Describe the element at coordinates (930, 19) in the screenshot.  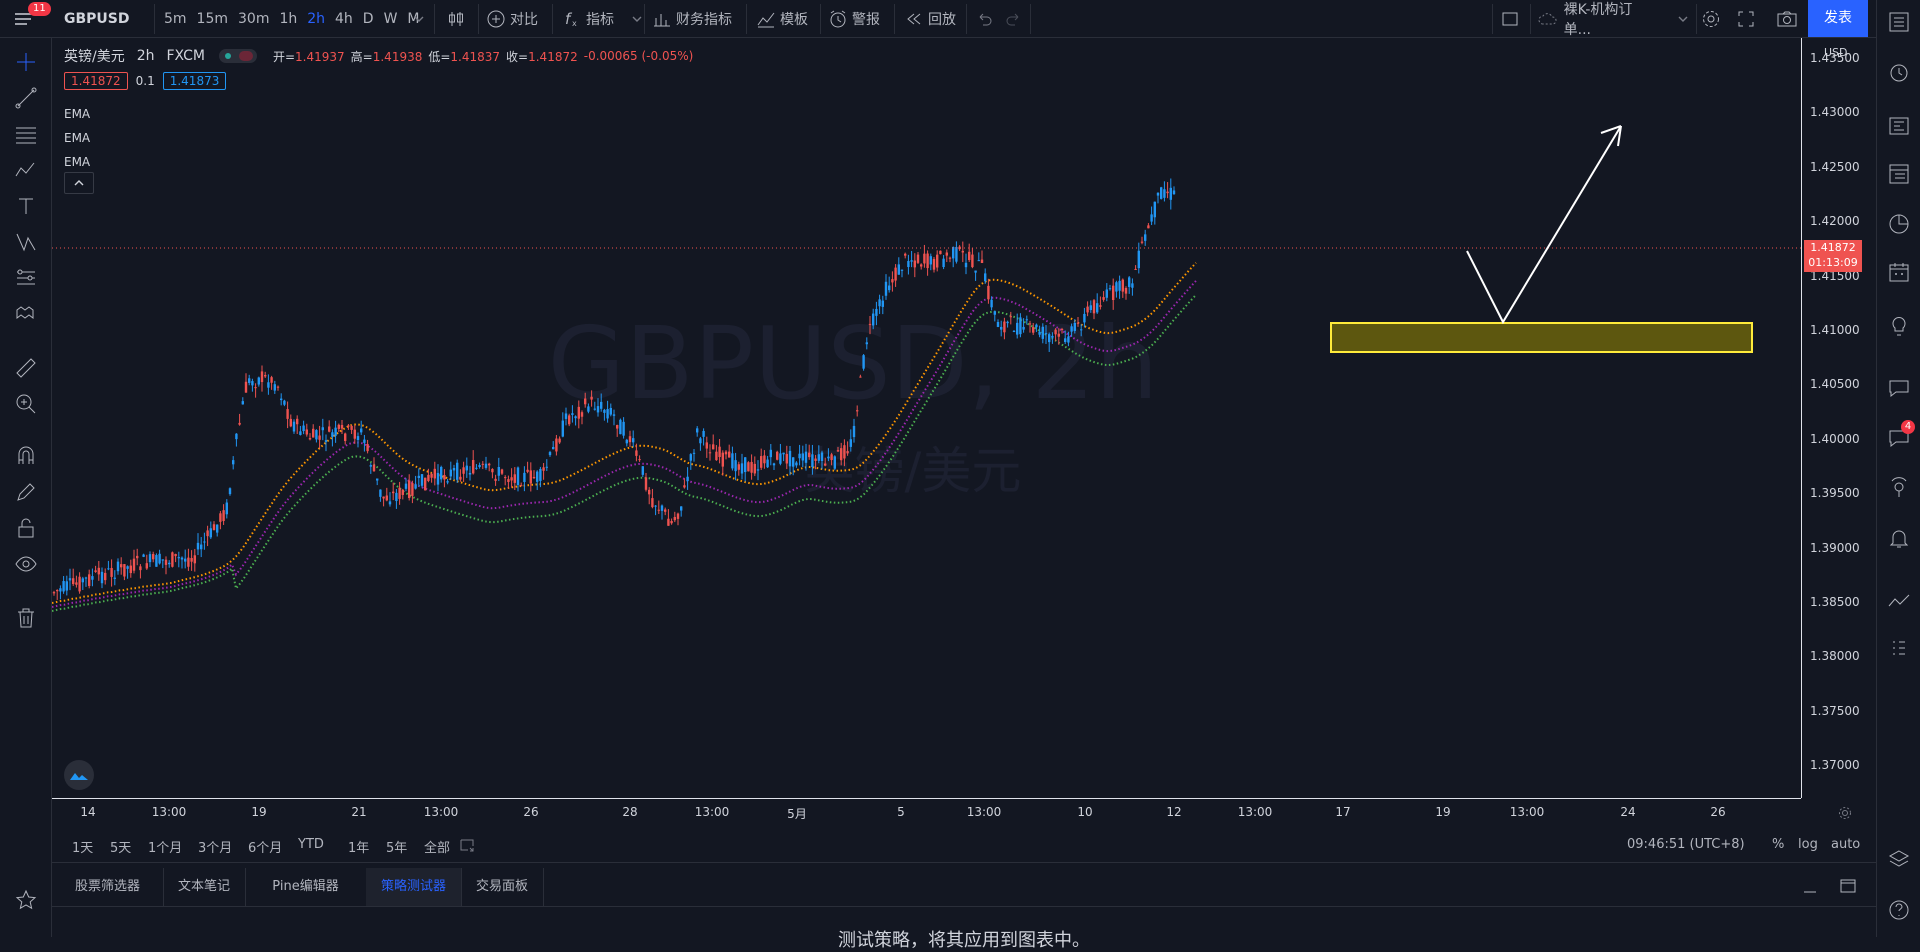
I see `replay-button: 回放` at that location.